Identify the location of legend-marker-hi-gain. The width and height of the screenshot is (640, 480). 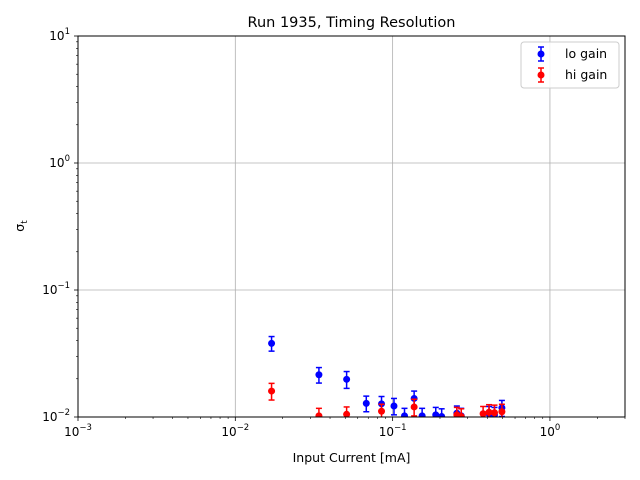
(541, 75).